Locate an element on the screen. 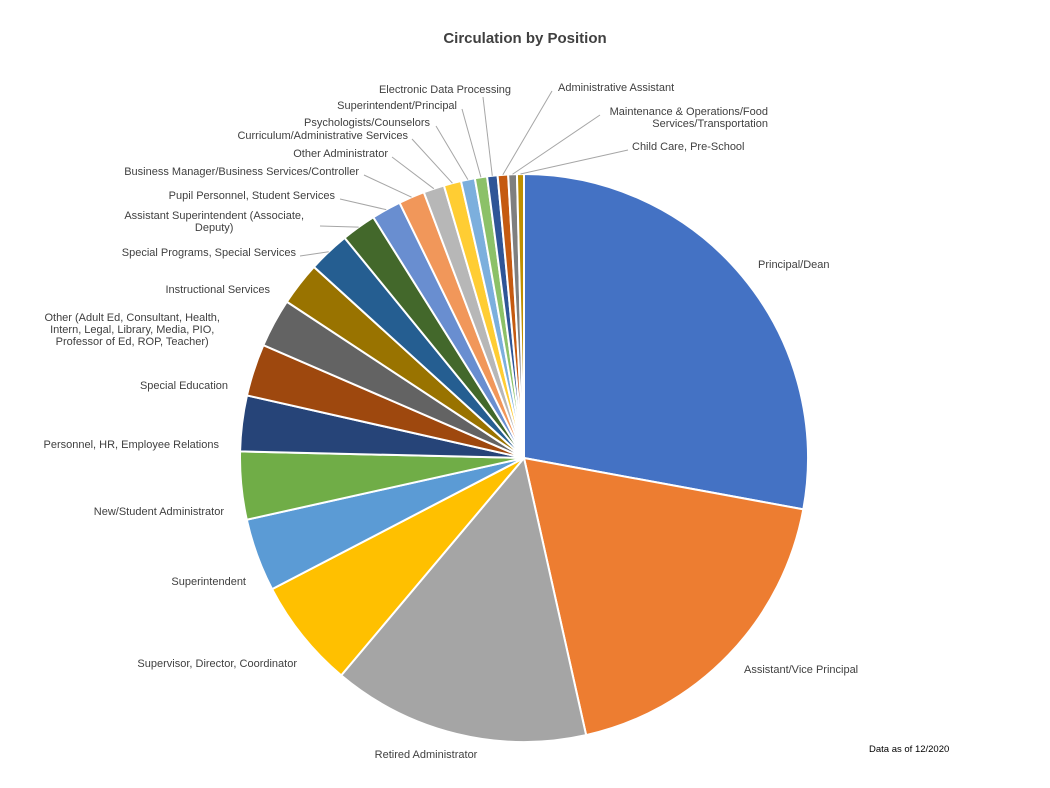 This screenshot has height=788, width=1050. data-date-note: Data as of 12/2020 is located at coordinates (909, 749).